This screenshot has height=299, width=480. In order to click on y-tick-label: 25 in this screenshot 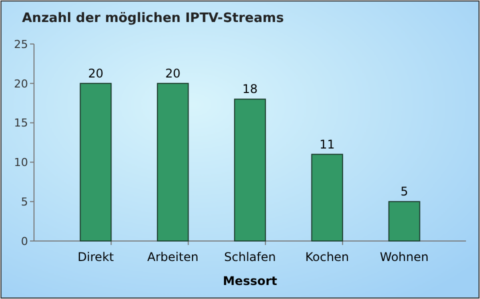, I will do `click(21, 44)`.